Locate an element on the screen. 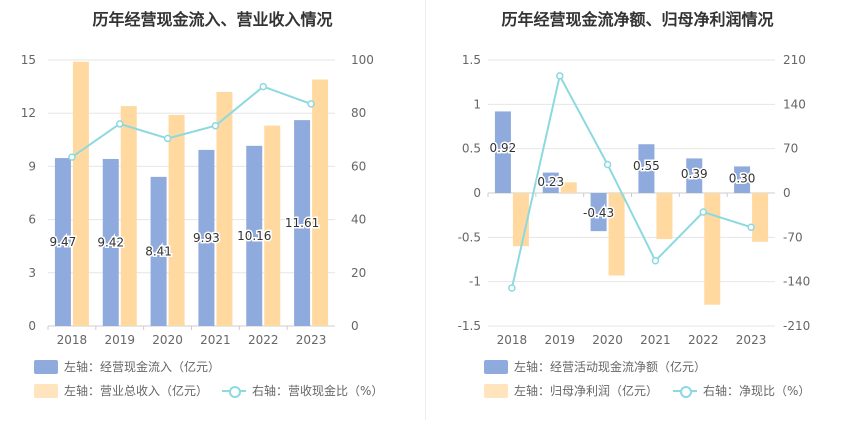  legend-item-net-profit: 左轴：归母净利润（亿元） is located at coordinates (571, 390).